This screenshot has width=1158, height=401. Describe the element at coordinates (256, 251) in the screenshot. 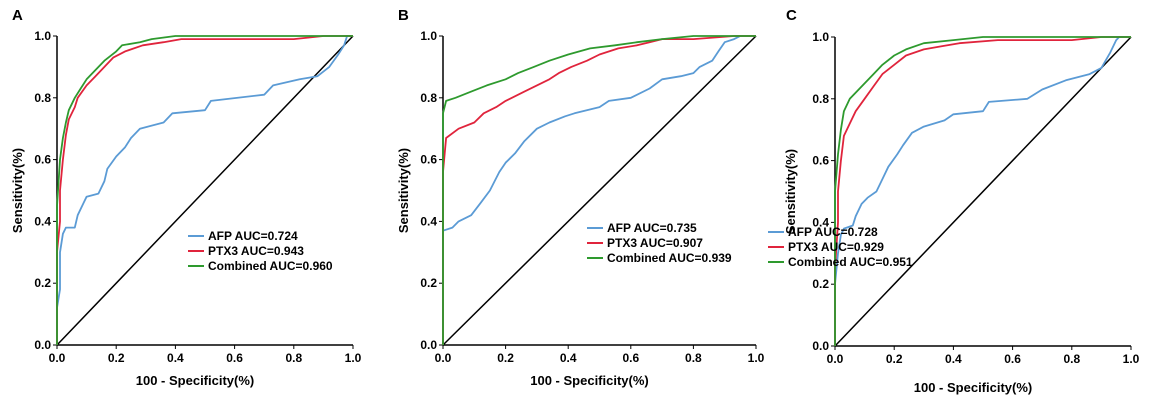

I see `legend-label-ptx3: PTX3 AUC=0.943` at that location.